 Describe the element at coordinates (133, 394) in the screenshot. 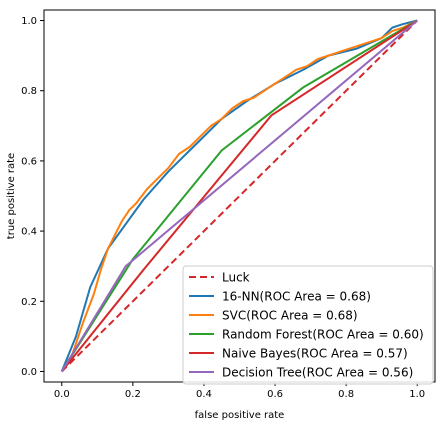

I see `x-tick-label: 0.2` at that location.